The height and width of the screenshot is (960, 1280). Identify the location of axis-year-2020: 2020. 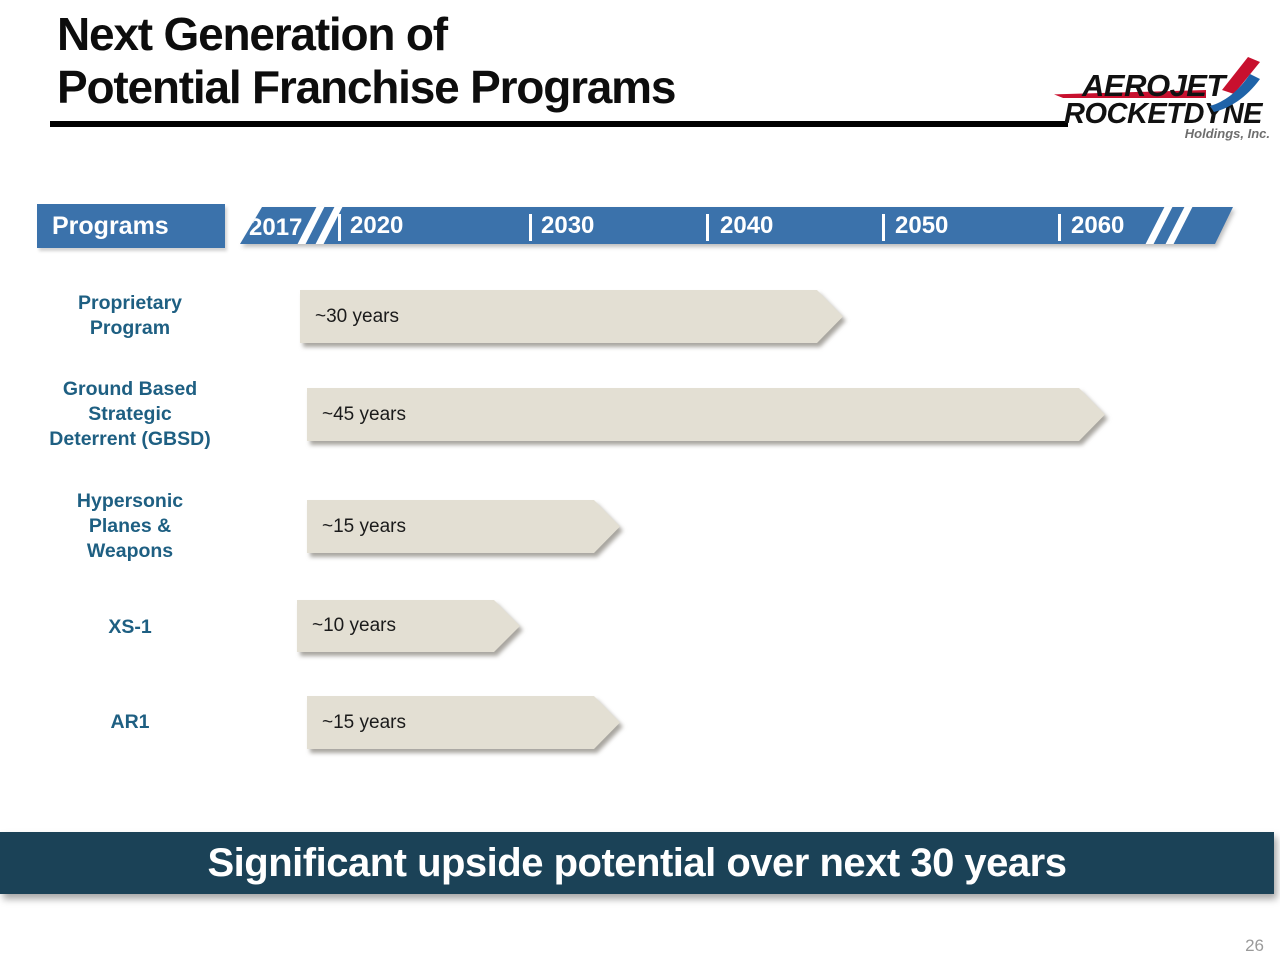
(377, 225).